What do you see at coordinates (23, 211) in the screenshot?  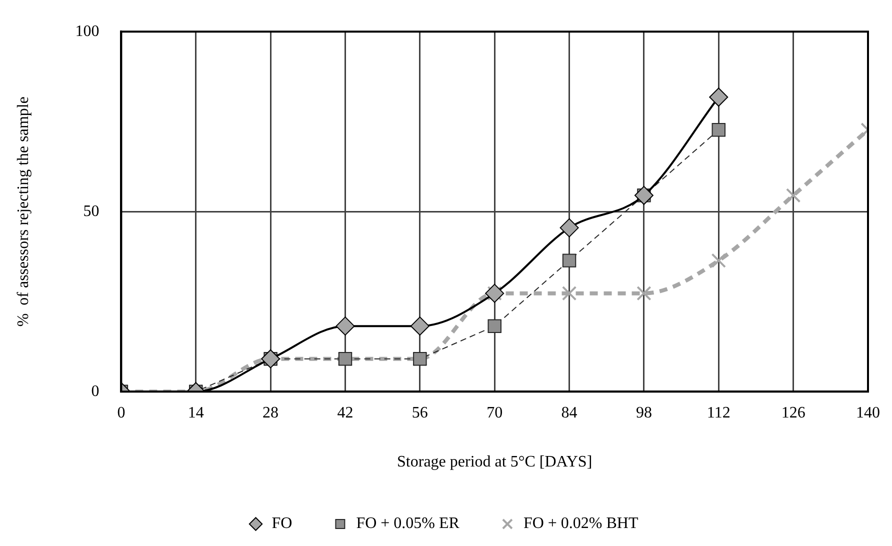 I see `y-axis-title: % of assessors rejecting the sample` at bounding box center [23, 211].